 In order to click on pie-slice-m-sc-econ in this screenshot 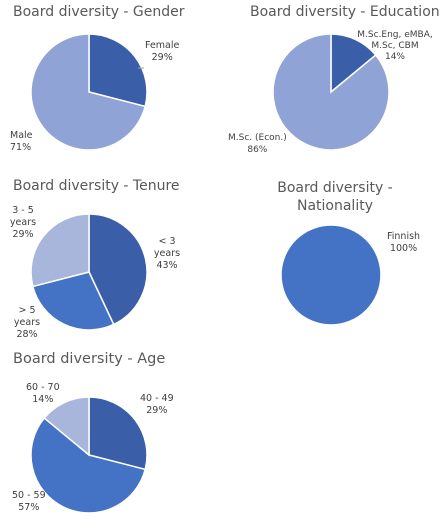, I will do `click(331, 92)`.